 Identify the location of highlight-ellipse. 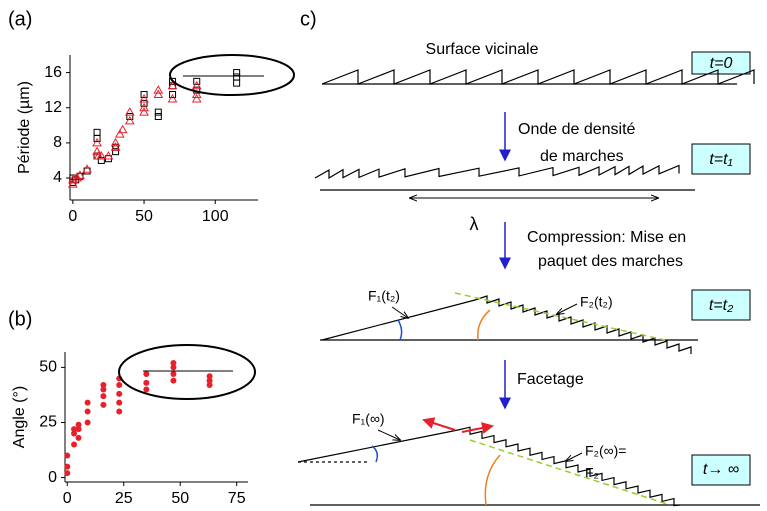
(187, 372).